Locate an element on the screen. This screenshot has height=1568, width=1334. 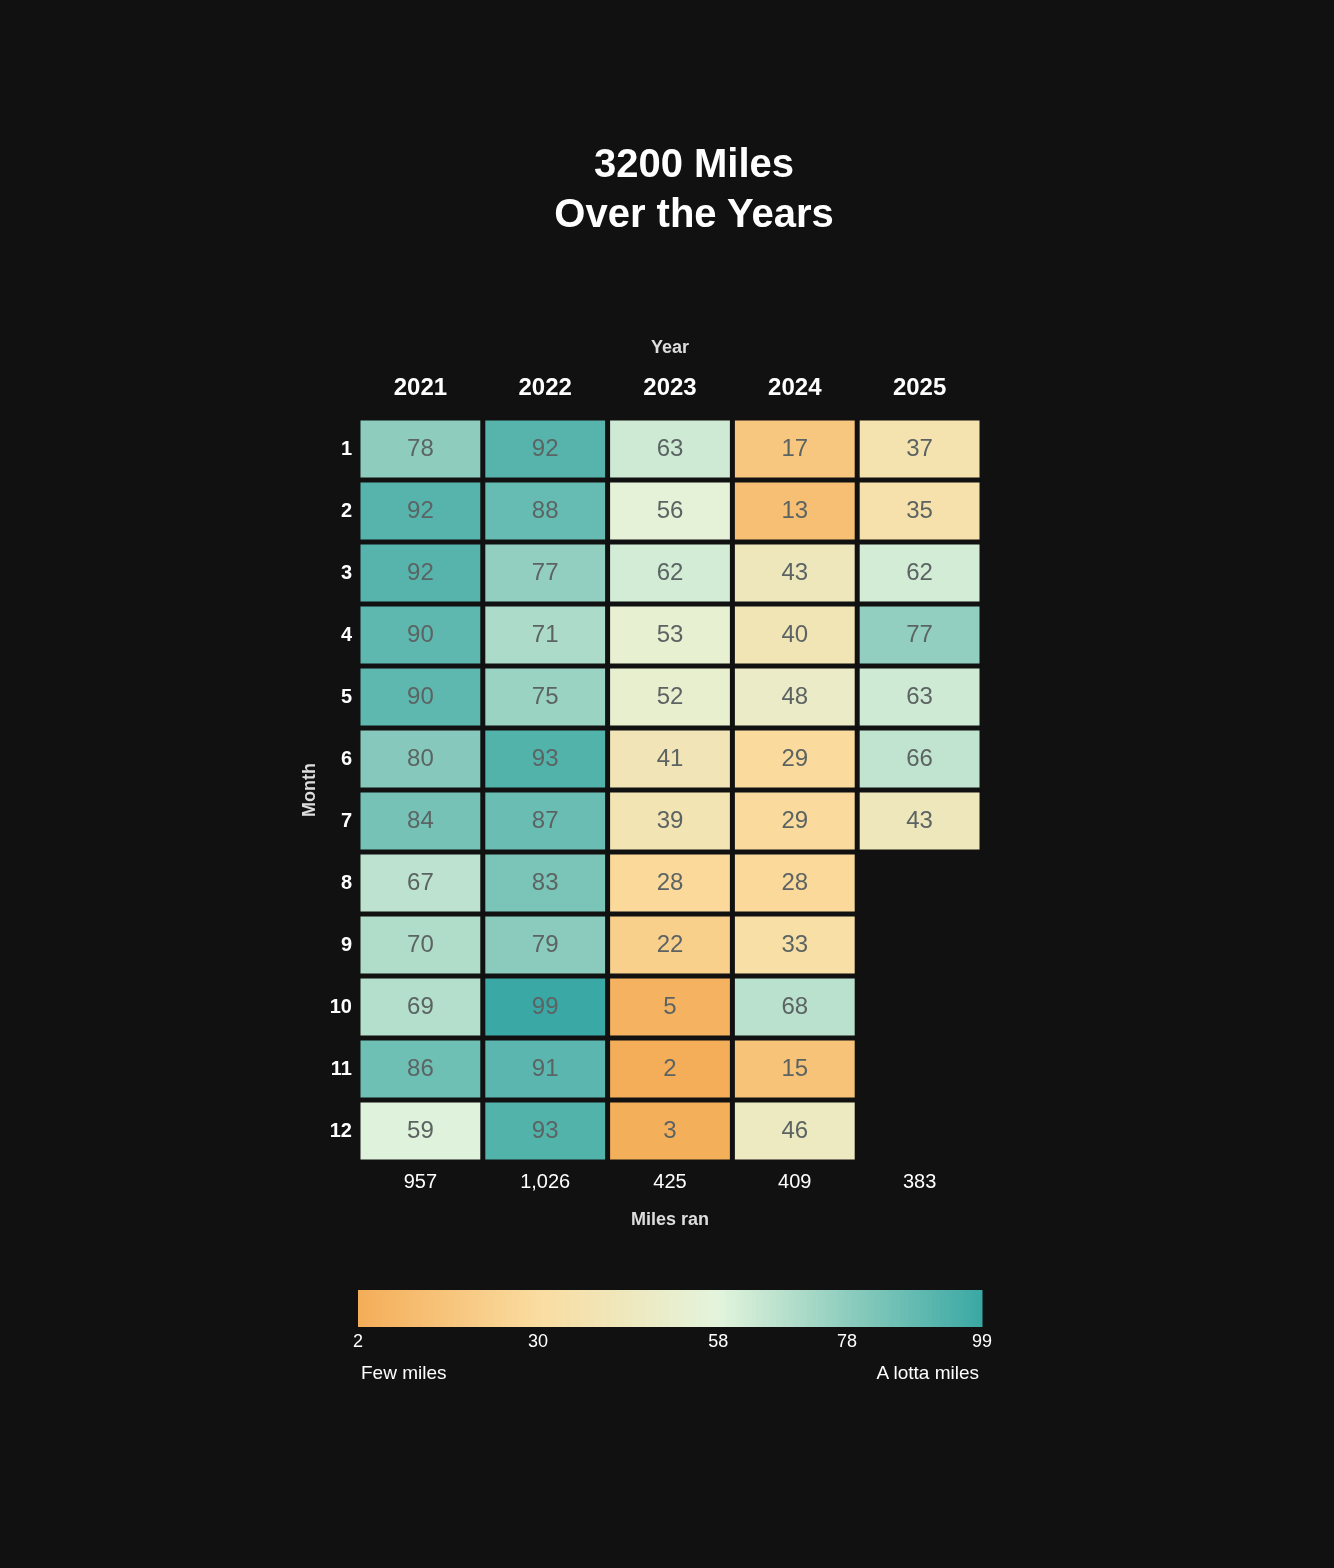
data-label: 40 is located at coordinates (795, 633).